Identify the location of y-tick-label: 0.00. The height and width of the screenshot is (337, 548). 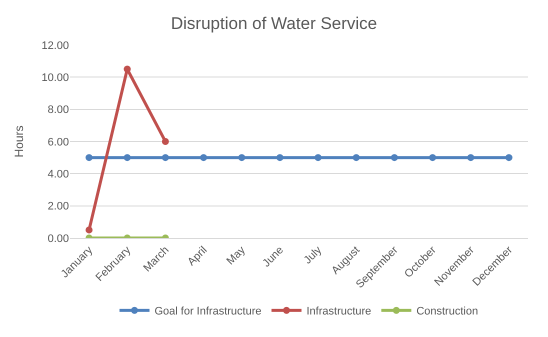
(58, 238).